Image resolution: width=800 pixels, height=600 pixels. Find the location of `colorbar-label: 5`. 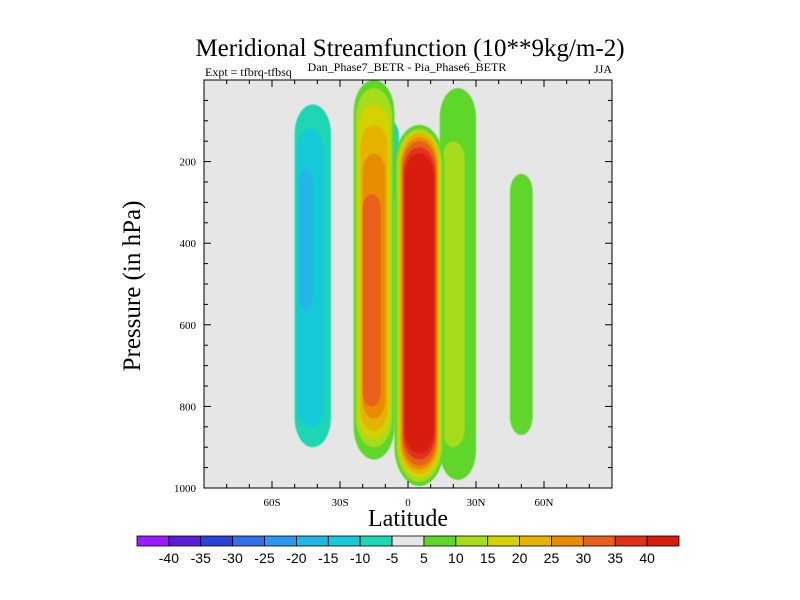

colorbar-label: 5 is located at coordinates (424, 558).